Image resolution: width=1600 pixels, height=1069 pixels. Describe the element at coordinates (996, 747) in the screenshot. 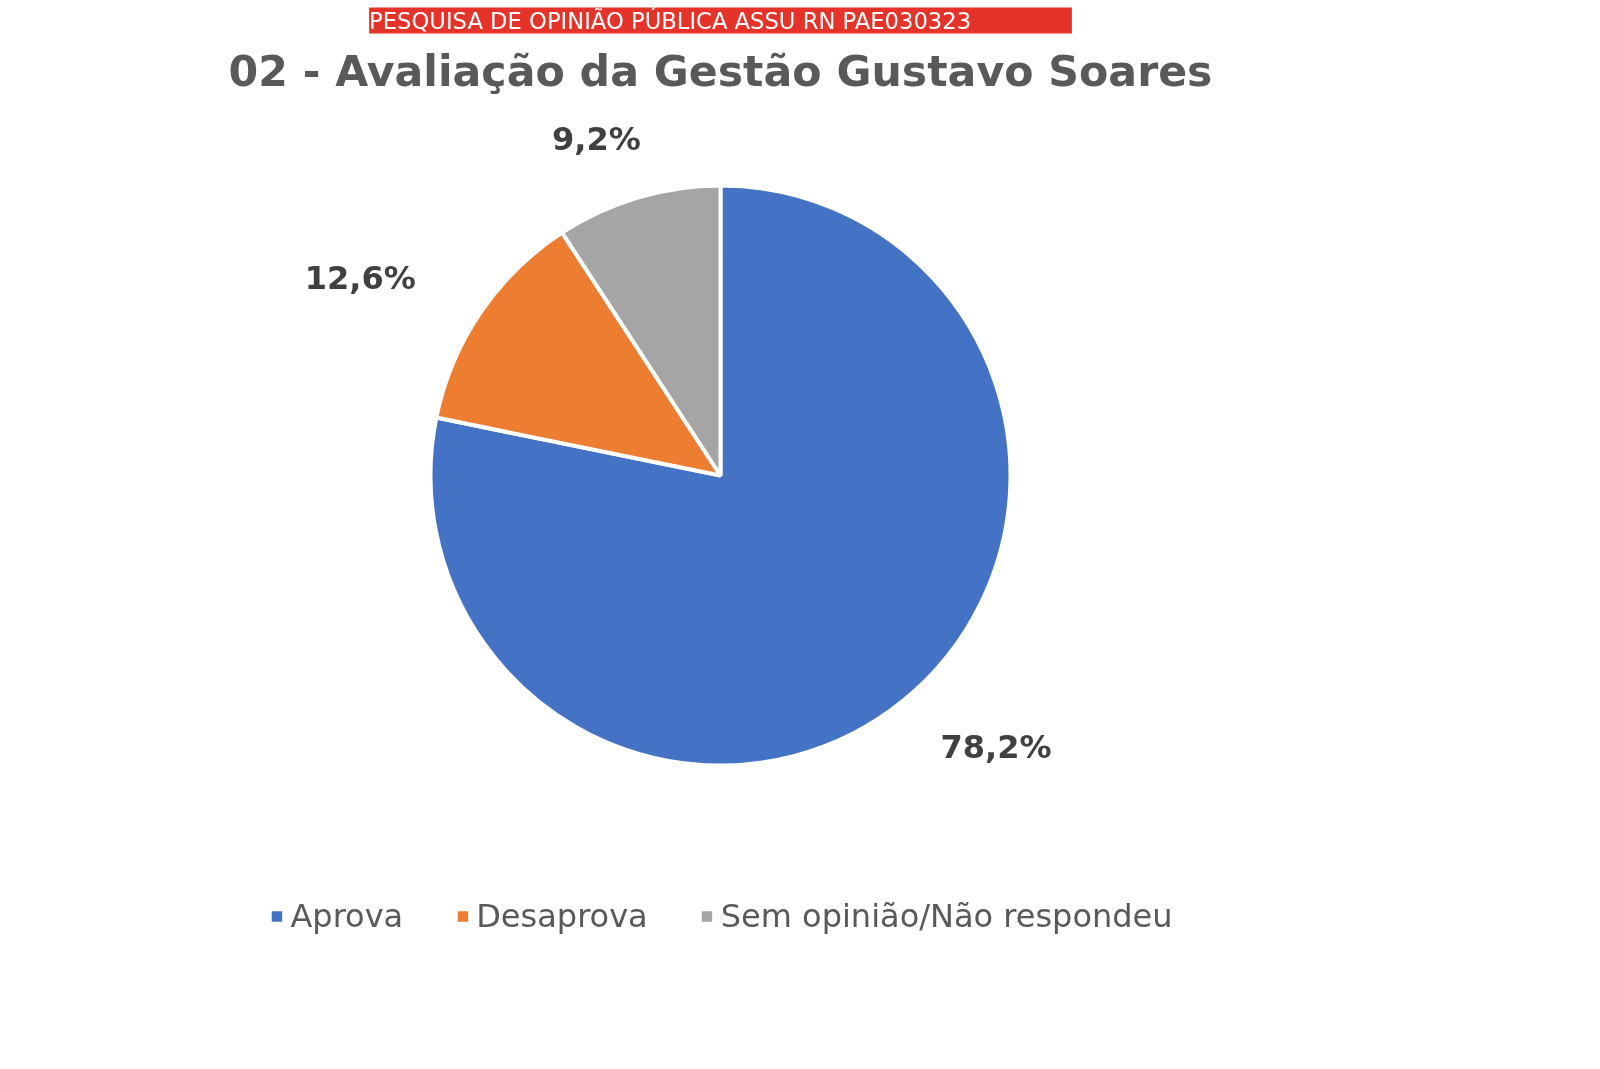

I see `data-label: 78,2%` at that location.